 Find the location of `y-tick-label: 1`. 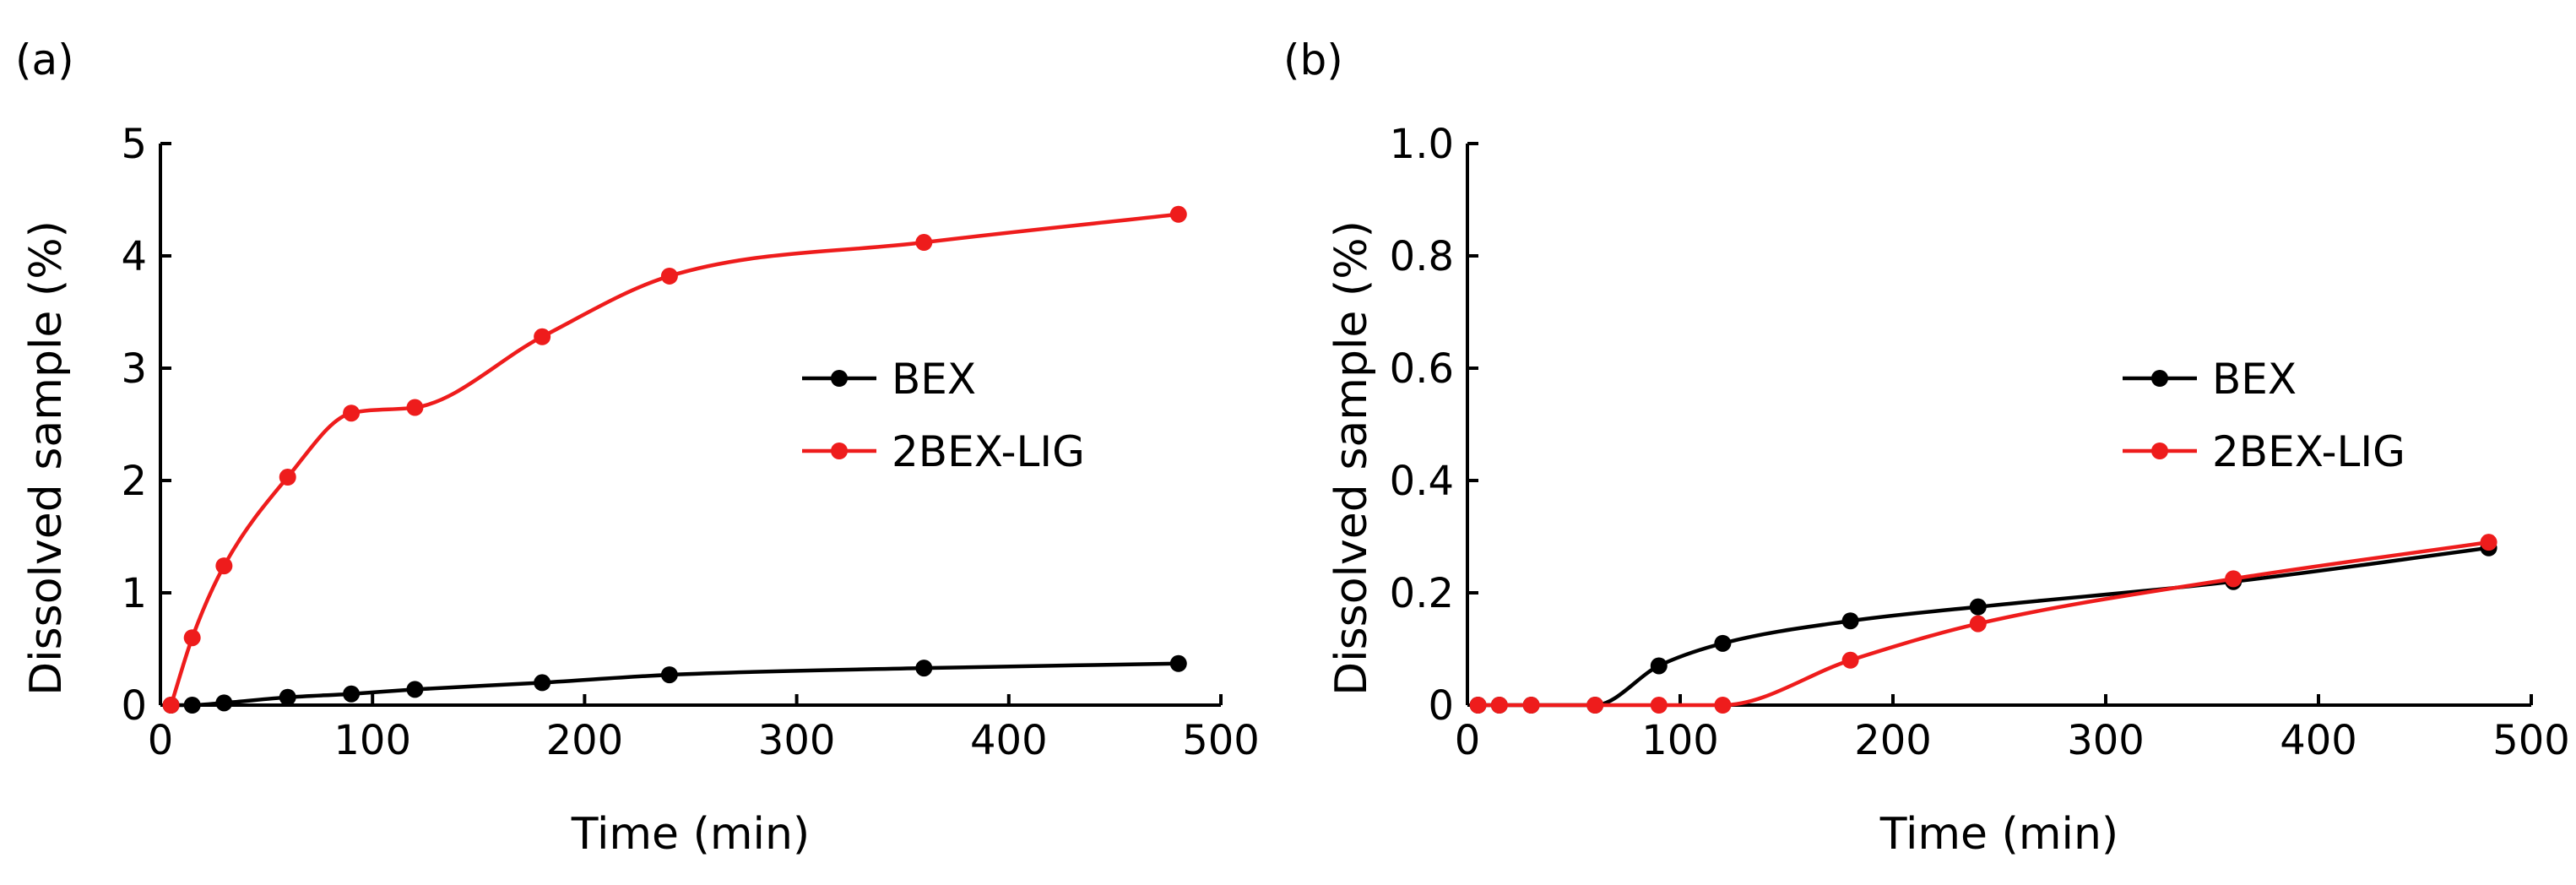

y-tick-label: 1 is located at coordinates (134, 593).